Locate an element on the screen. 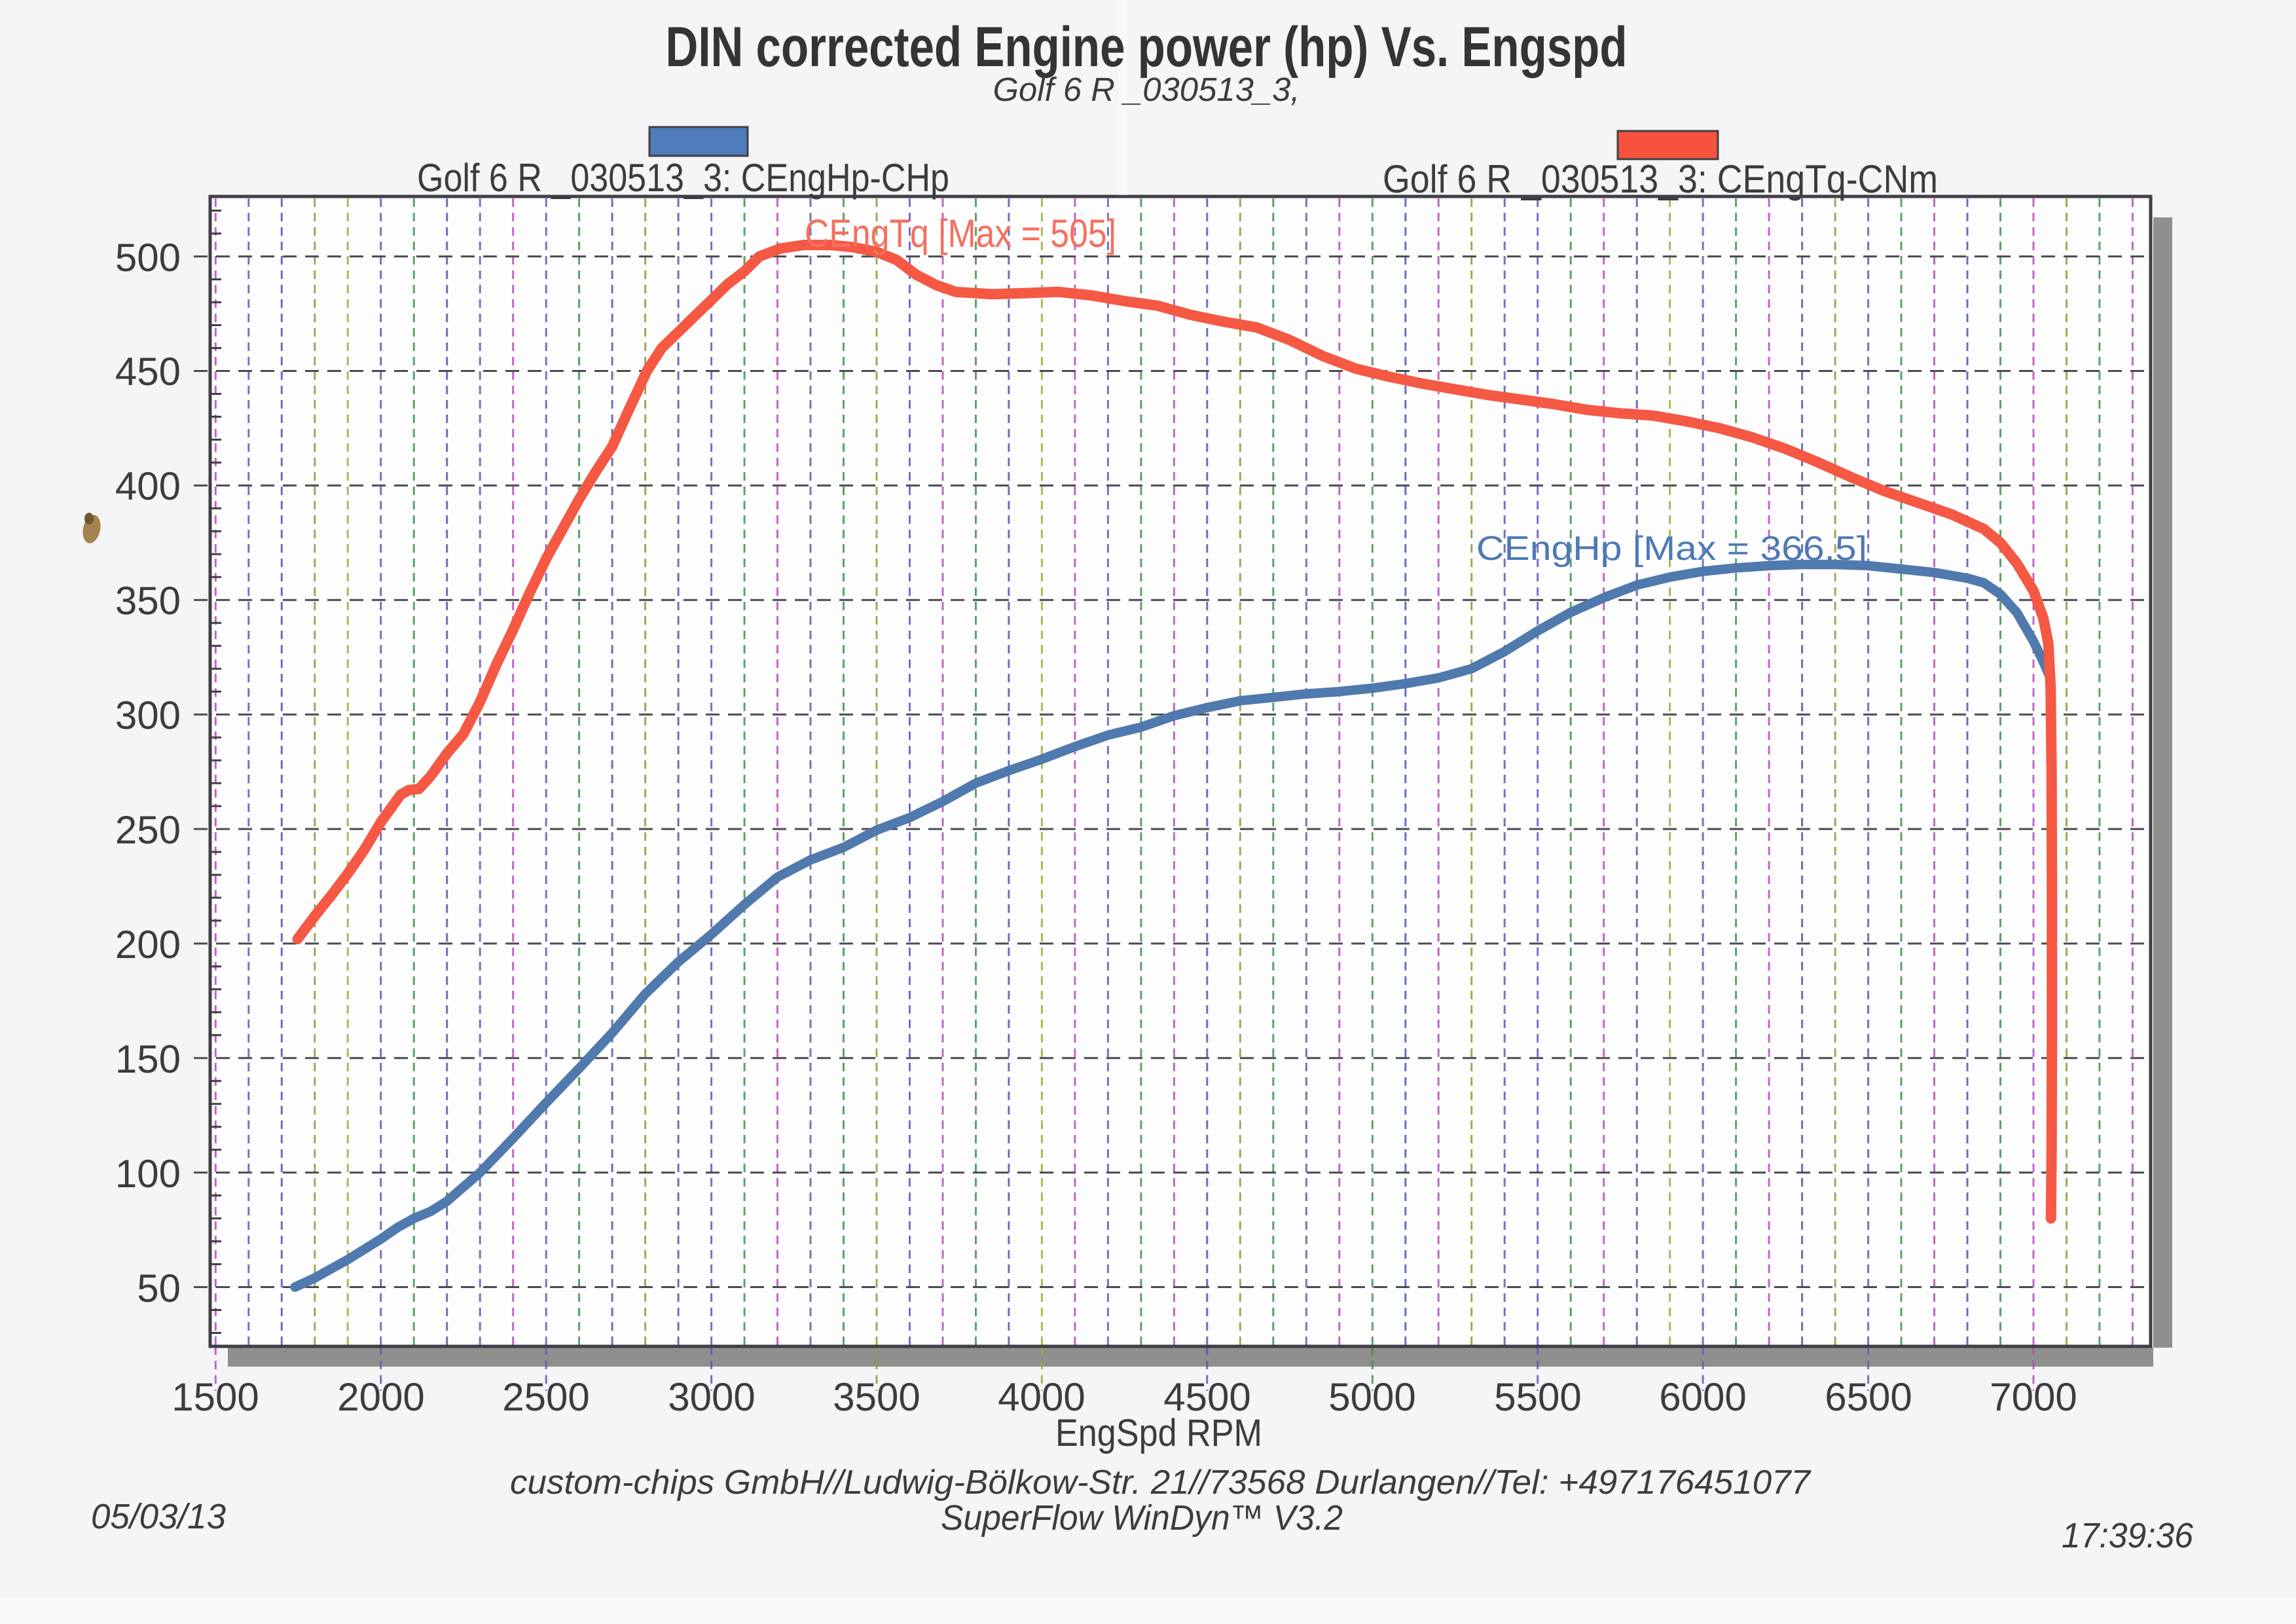  svg-text: 6000 is located at coordinates (1702, 1397).